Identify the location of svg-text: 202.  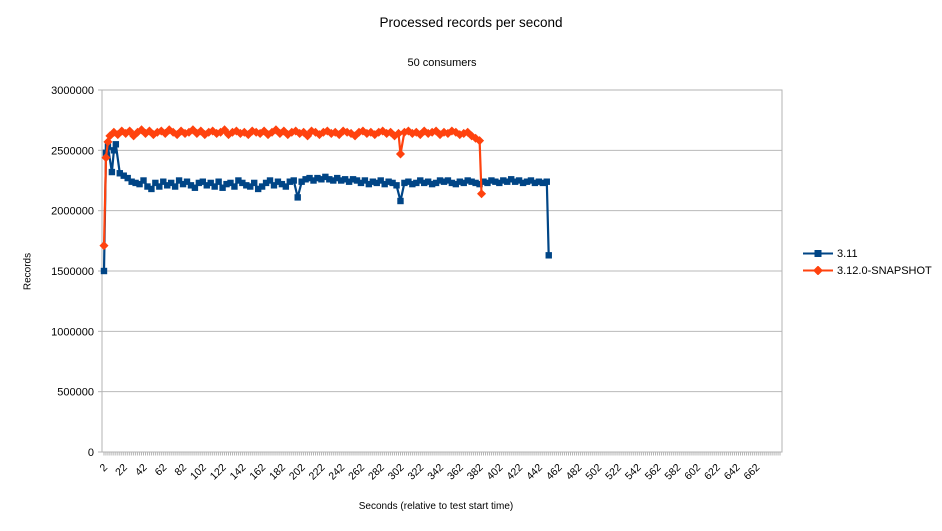
(297, 472).